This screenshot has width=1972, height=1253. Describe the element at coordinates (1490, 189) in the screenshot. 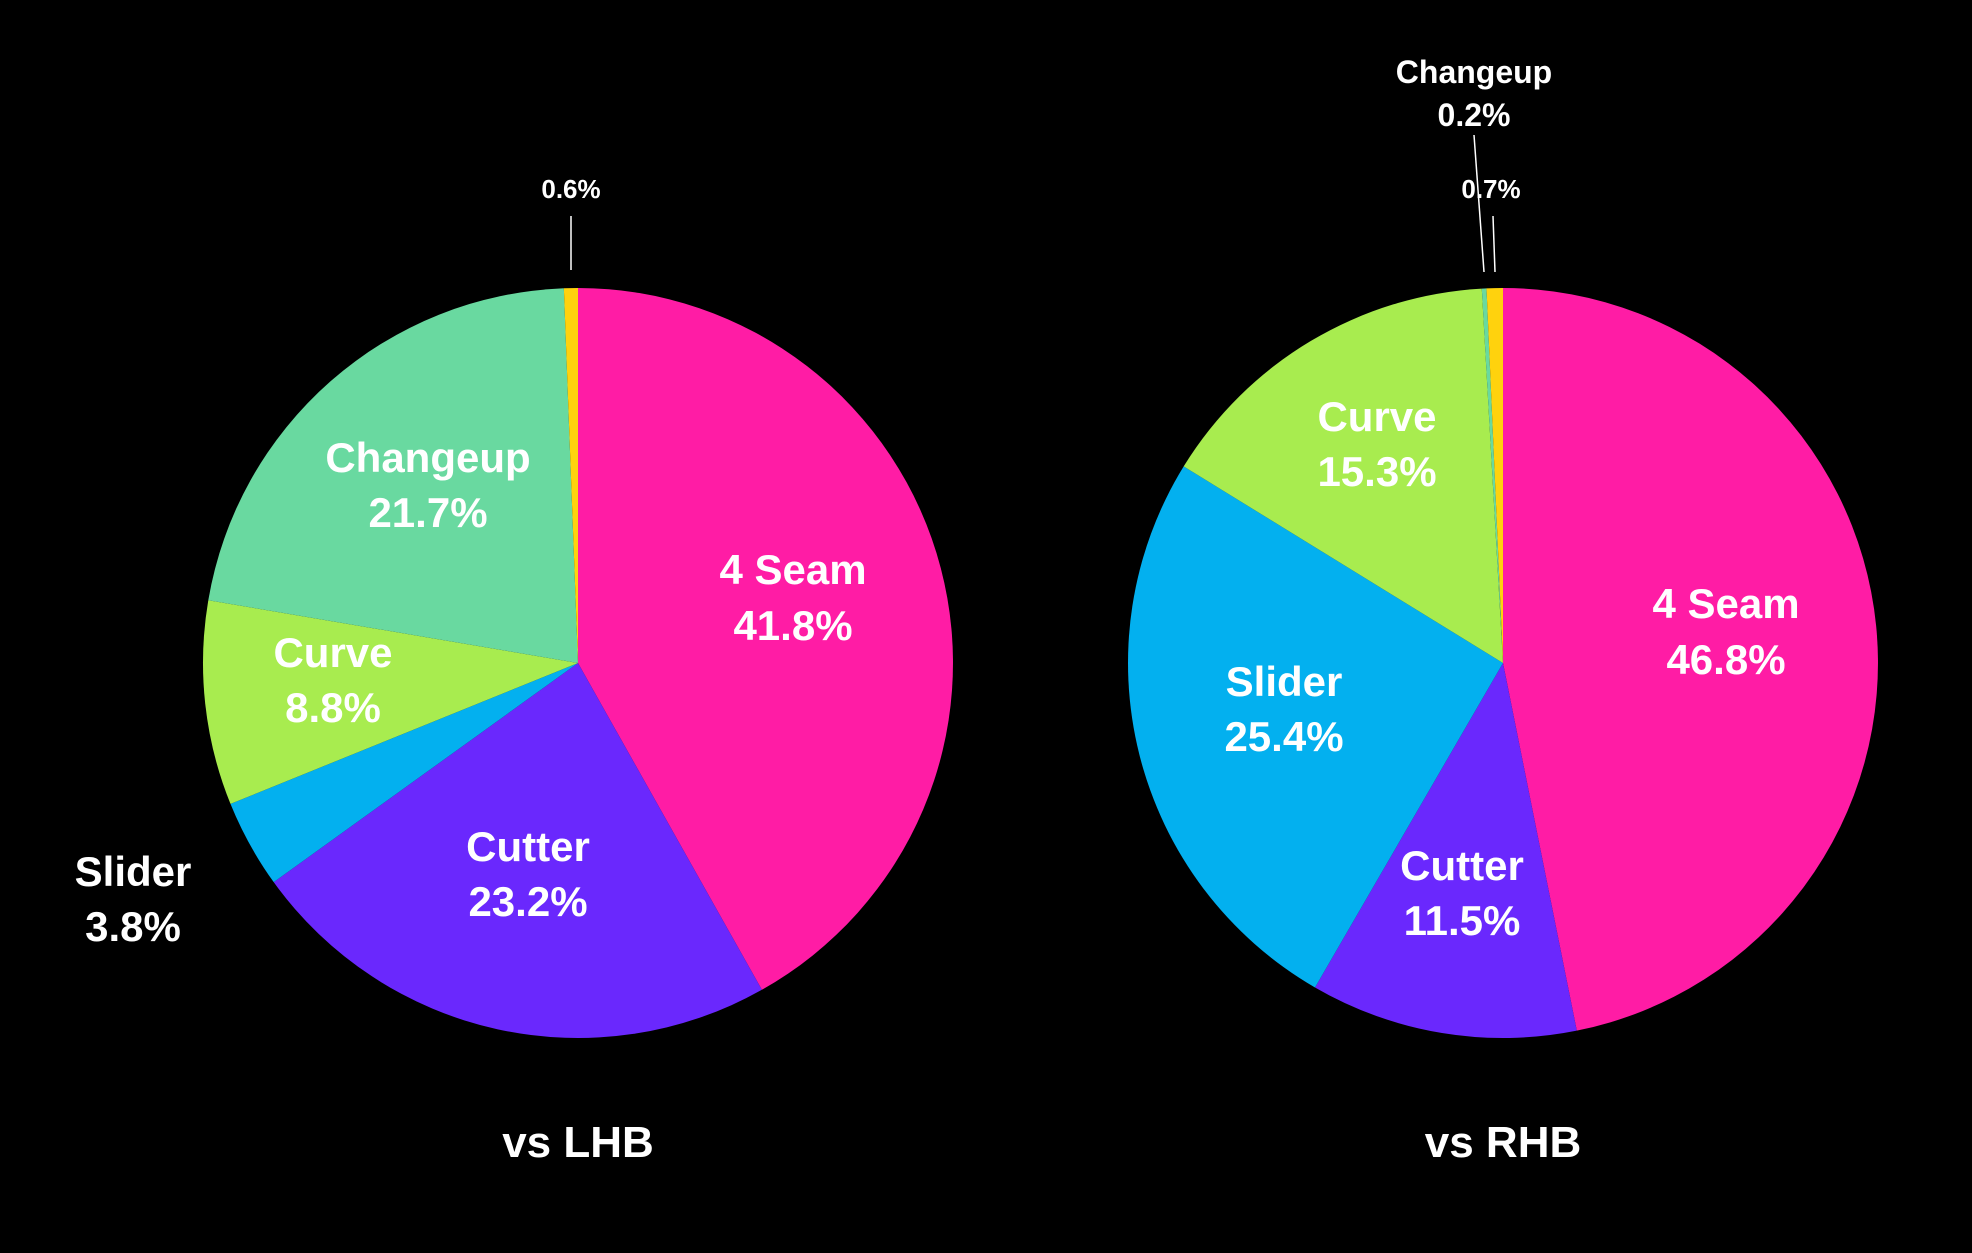

I see `slice-value-label-other-5: 0.7%` at that location.